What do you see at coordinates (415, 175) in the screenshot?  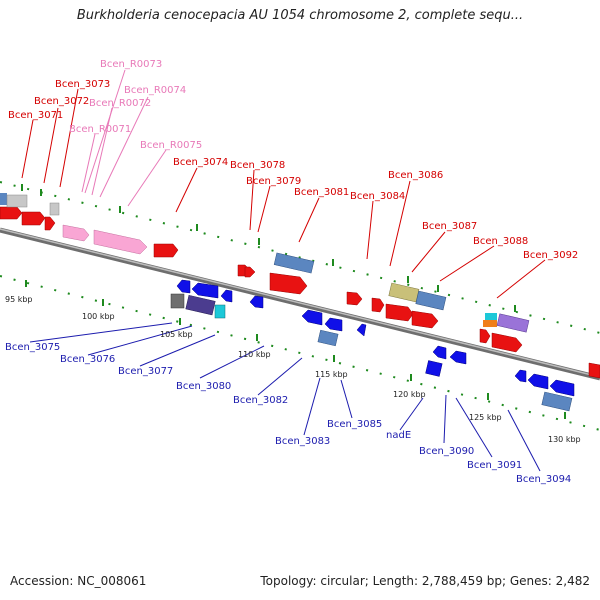 I see `gene-label: Bcen_3086` at bounding box center [415, 175].